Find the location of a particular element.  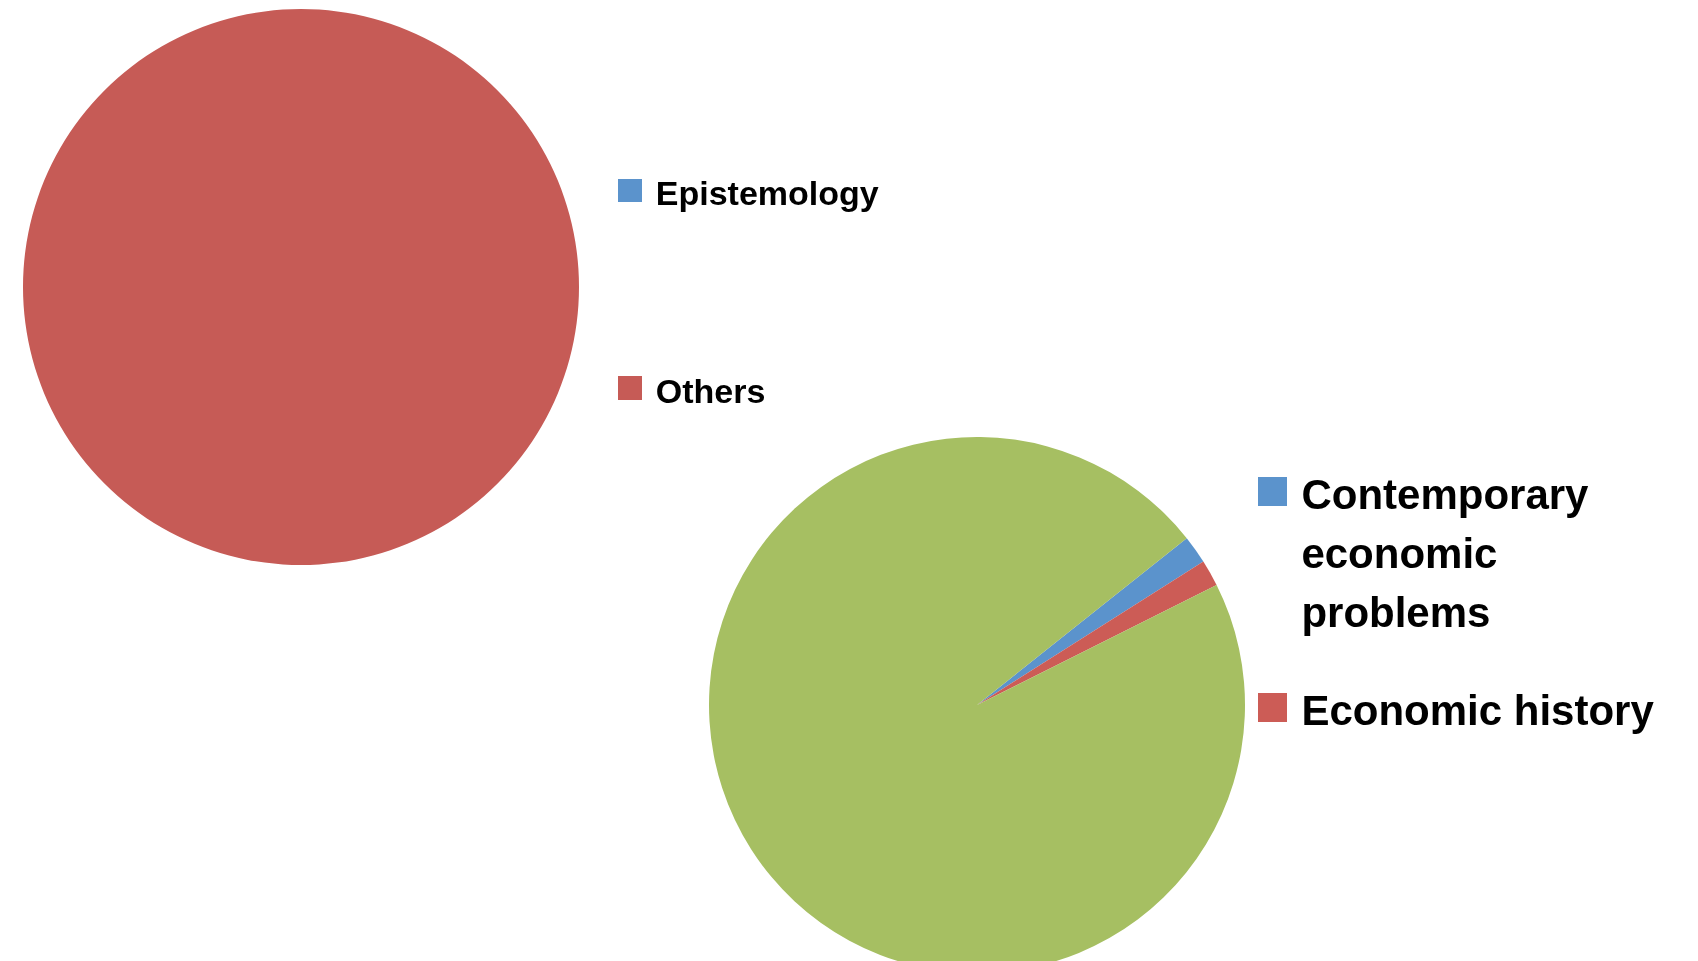

legend-label: Contemporary economic problems is located at coordinates (1445, 554).